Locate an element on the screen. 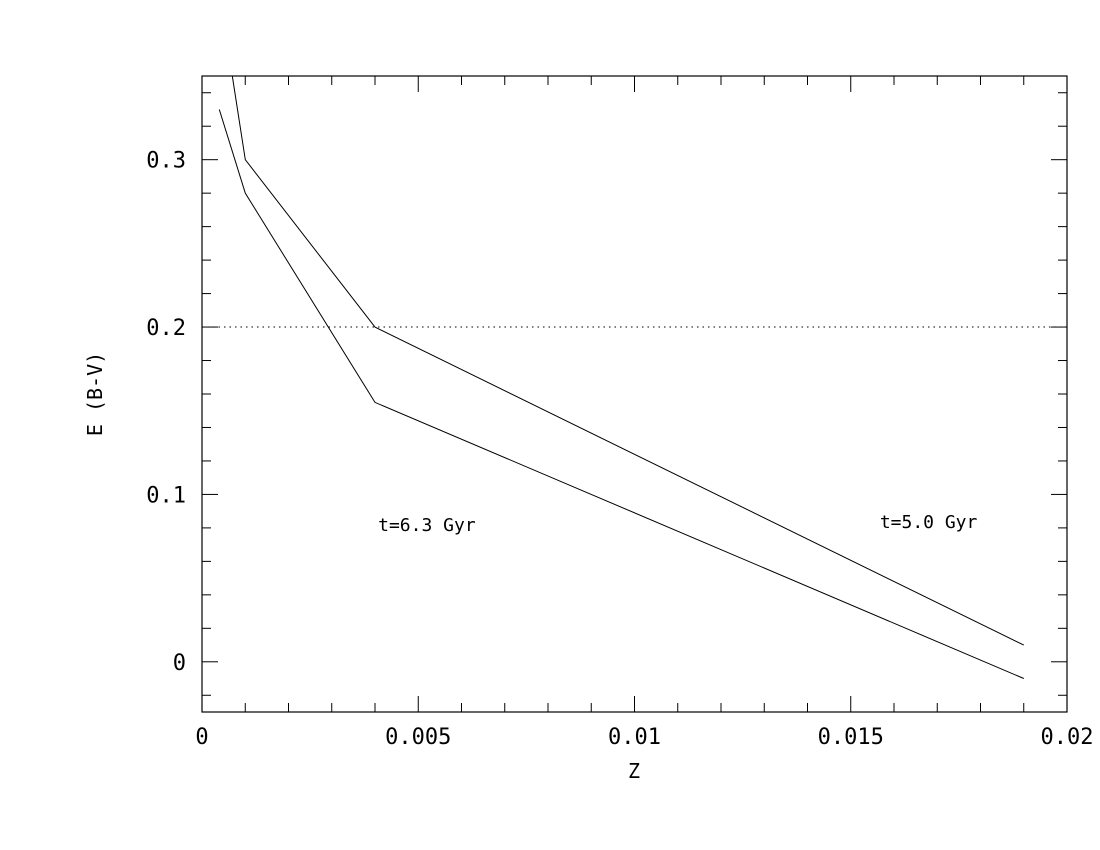  annotations: t=6.3 Gyr t=5.0 Gyr is located at coordinates (677, 524).